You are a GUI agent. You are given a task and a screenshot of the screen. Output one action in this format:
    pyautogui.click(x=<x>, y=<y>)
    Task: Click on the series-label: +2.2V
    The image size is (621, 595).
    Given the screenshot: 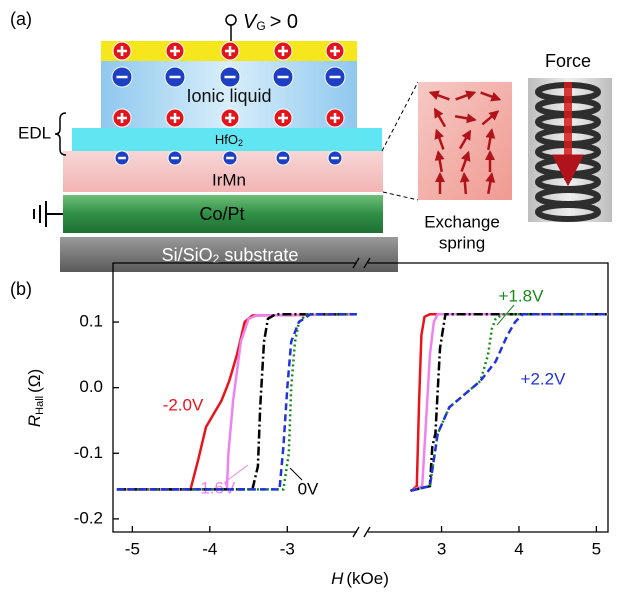 What is the action you would take?
    pyautogui.click(x=544, y=378)
    